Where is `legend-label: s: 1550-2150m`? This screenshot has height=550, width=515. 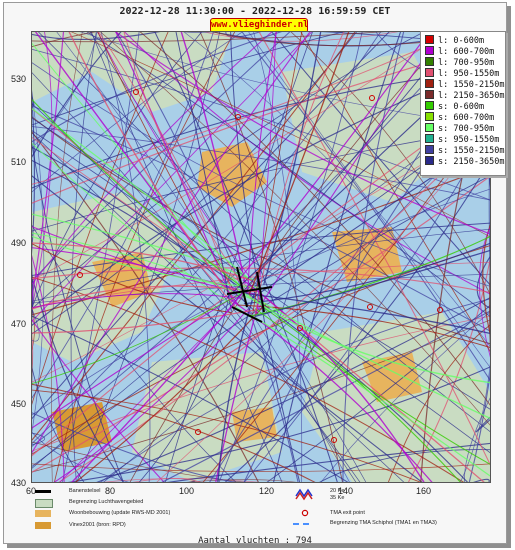
legend-label: s: 1550-2150m is located at coordinates (471, 151).